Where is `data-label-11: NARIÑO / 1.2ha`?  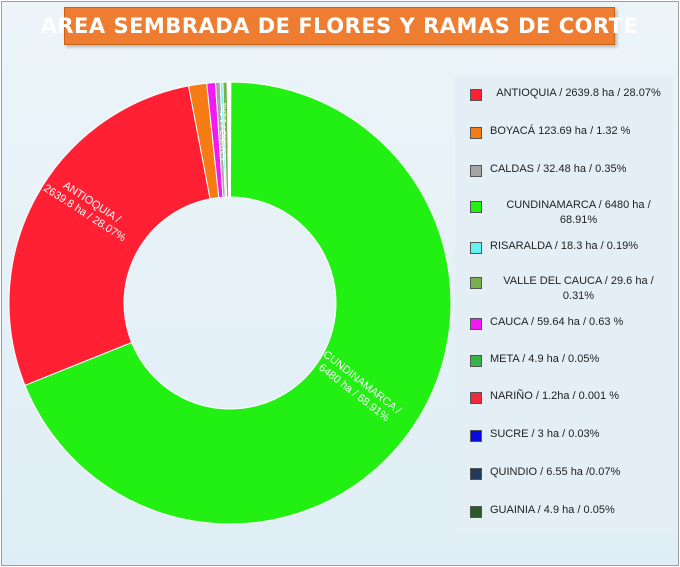
data-label-11: NARIÑO / 1.2ha is located at coordinates (223, 132).